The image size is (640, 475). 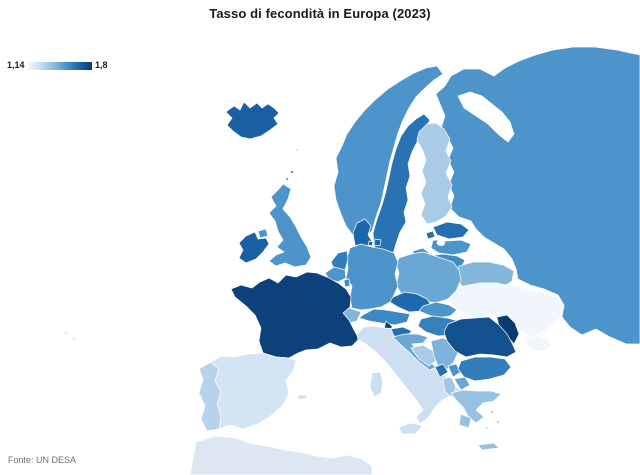 I want to click on country-portugal, so click(x=210, y=396).